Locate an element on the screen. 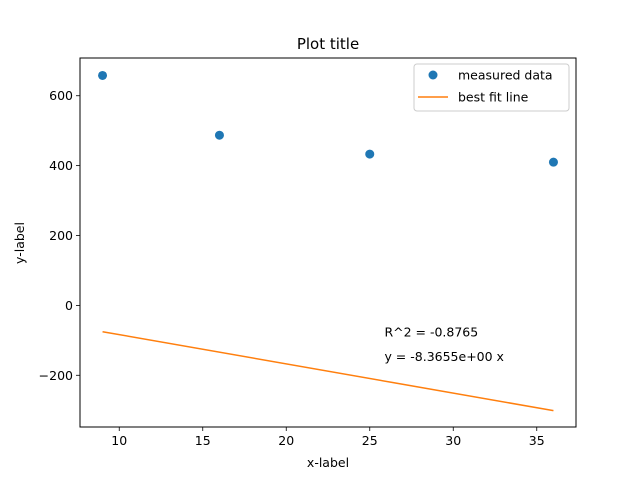 The height and width of the screenshot is (480, 640). legend-entry-label: best fit line is located at coordinates (493, 97).